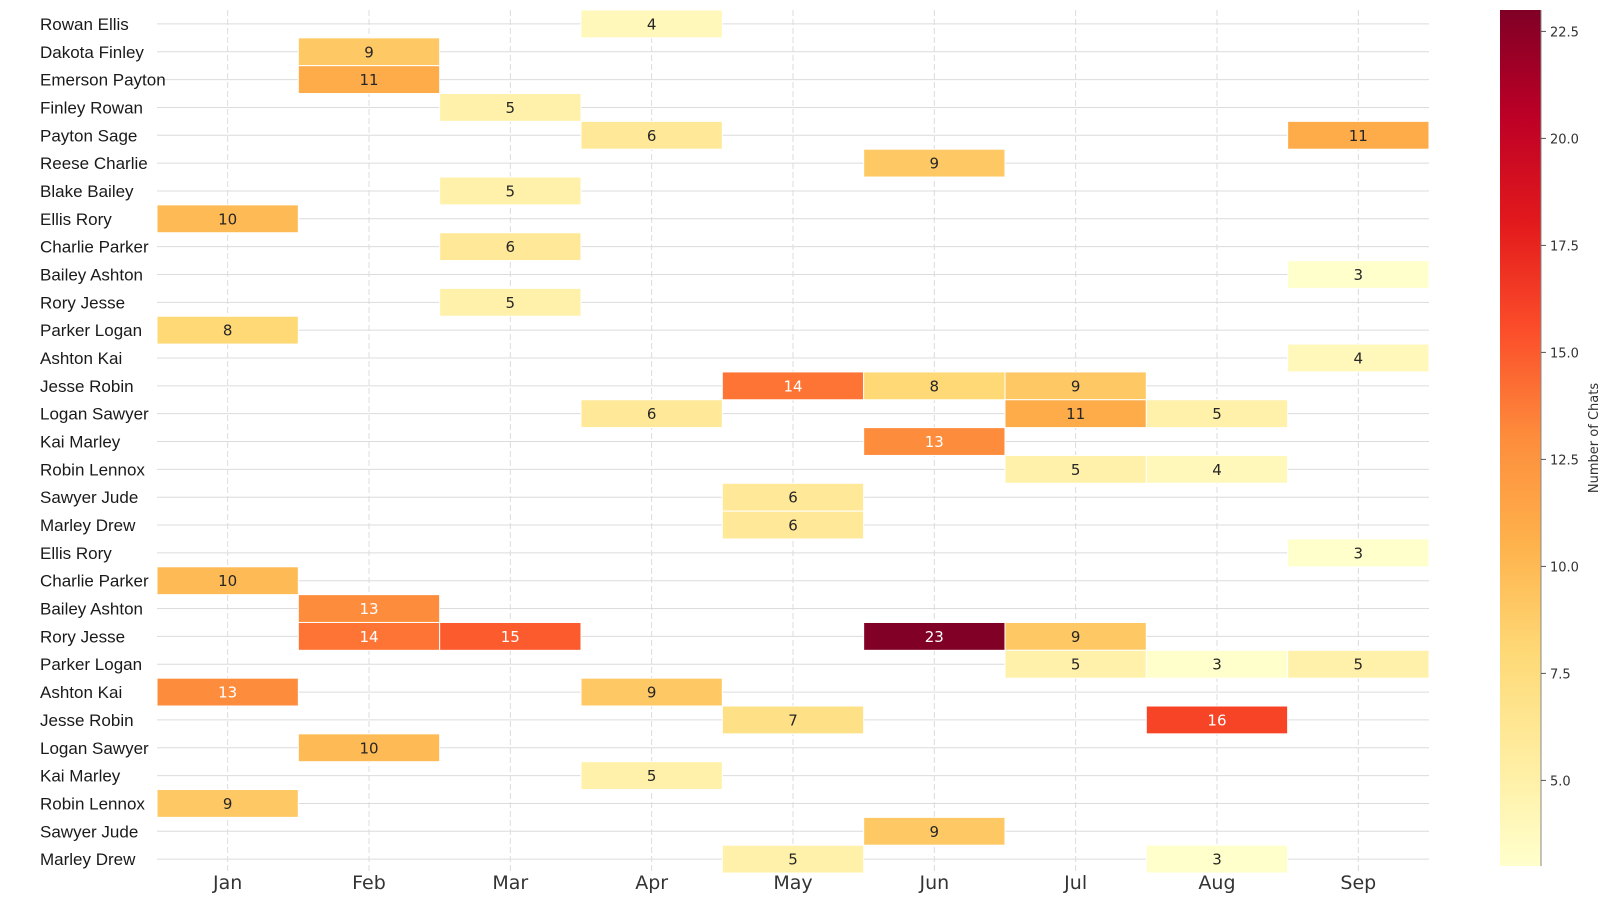 The width and height of the screenshot is (1620, 911). Describe the element at coordinates (87, 191) in the screenshot. I see `y-tick-label: Blake Bailey` at that location.